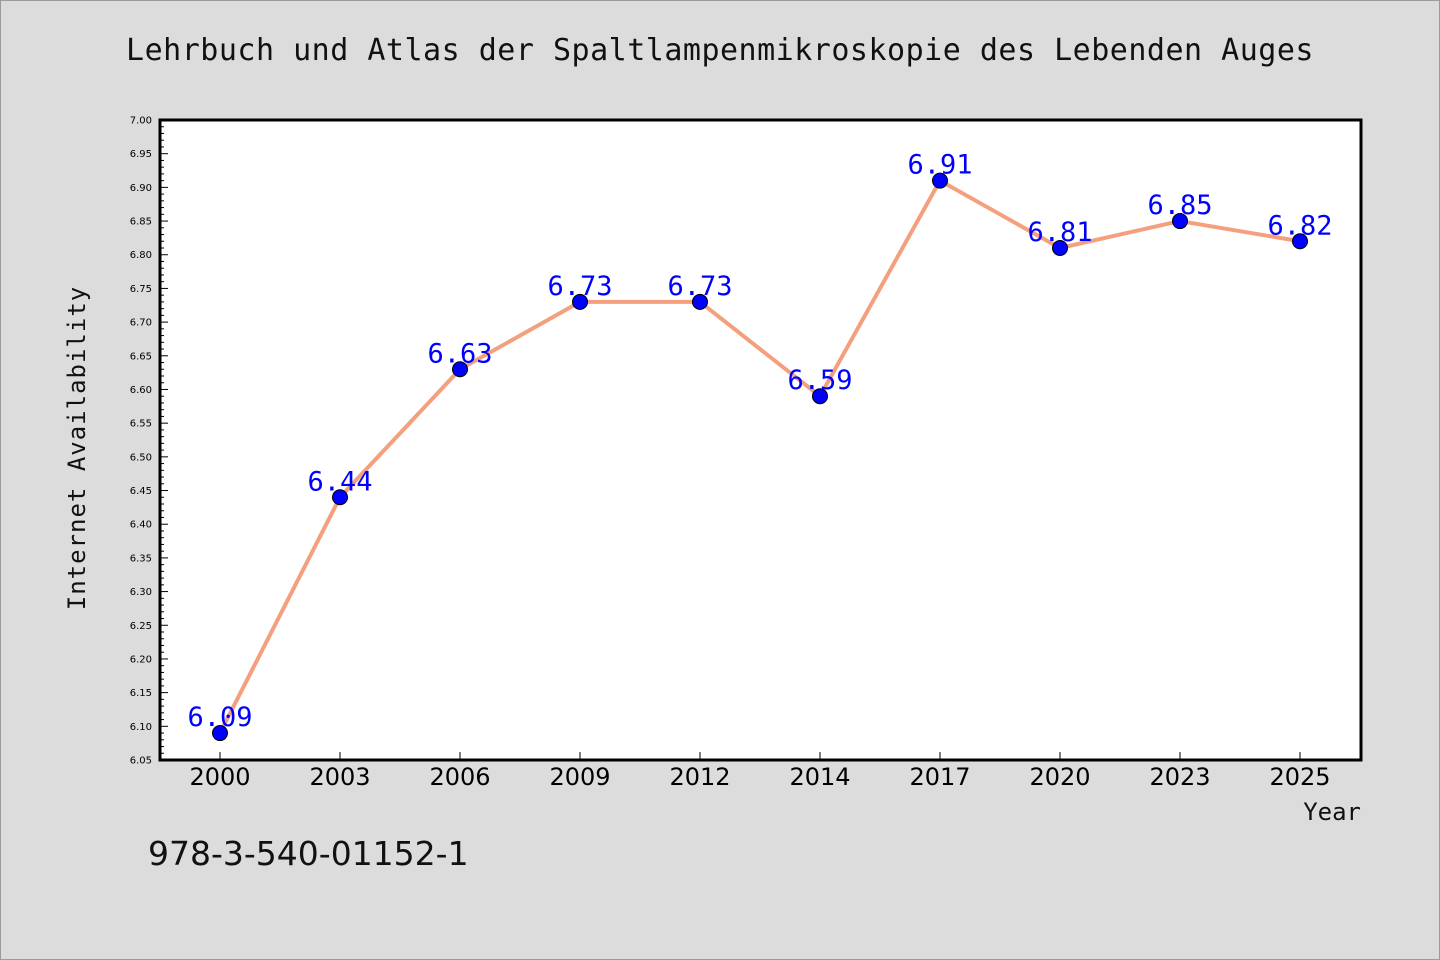  I want to click on y-tick-label: 6.30, so click(141, 592).